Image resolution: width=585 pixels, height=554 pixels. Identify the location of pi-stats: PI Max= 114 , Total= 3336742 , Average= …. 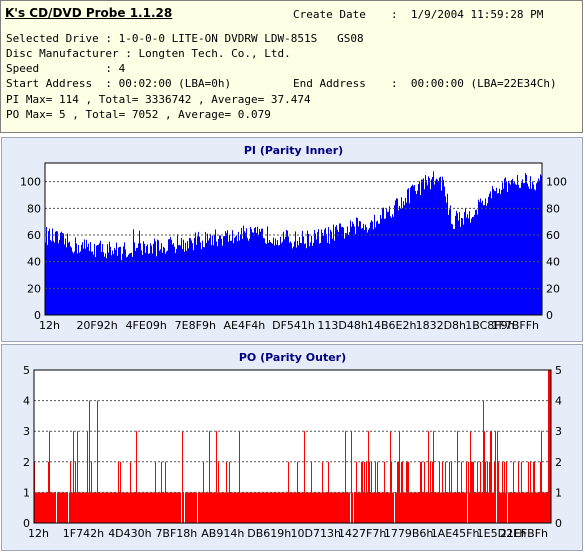
(158, 99).